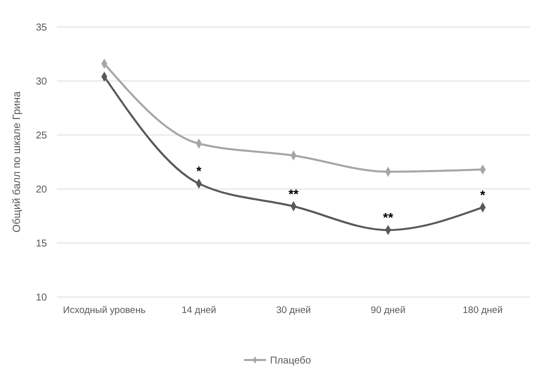 The width and height of the screenshot is (548, 378). I want to click on y-tick-label: 10, so click(42, 298).